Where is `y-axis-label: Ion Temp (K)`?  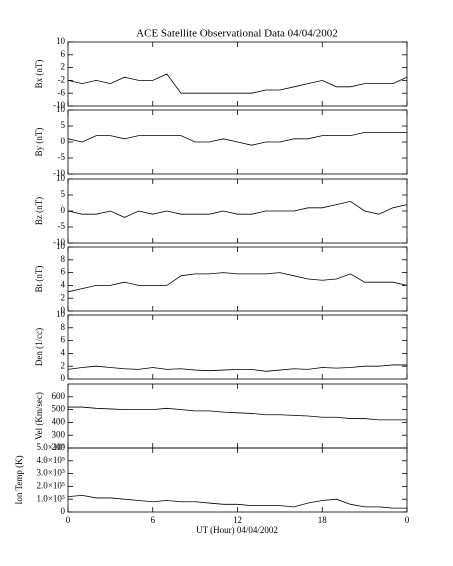 y-axis-label: Ion Temp (K) is located at coordinates (19, 479).